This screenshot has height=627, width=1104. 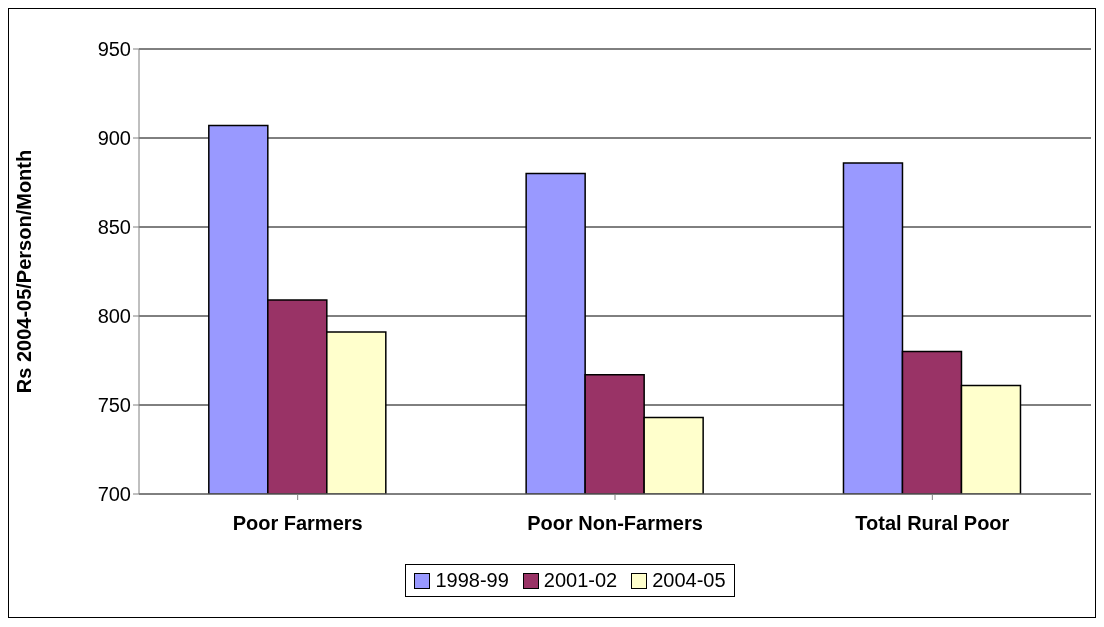 I want to click on y-tick-label: 700, so click(x=114, y=494).